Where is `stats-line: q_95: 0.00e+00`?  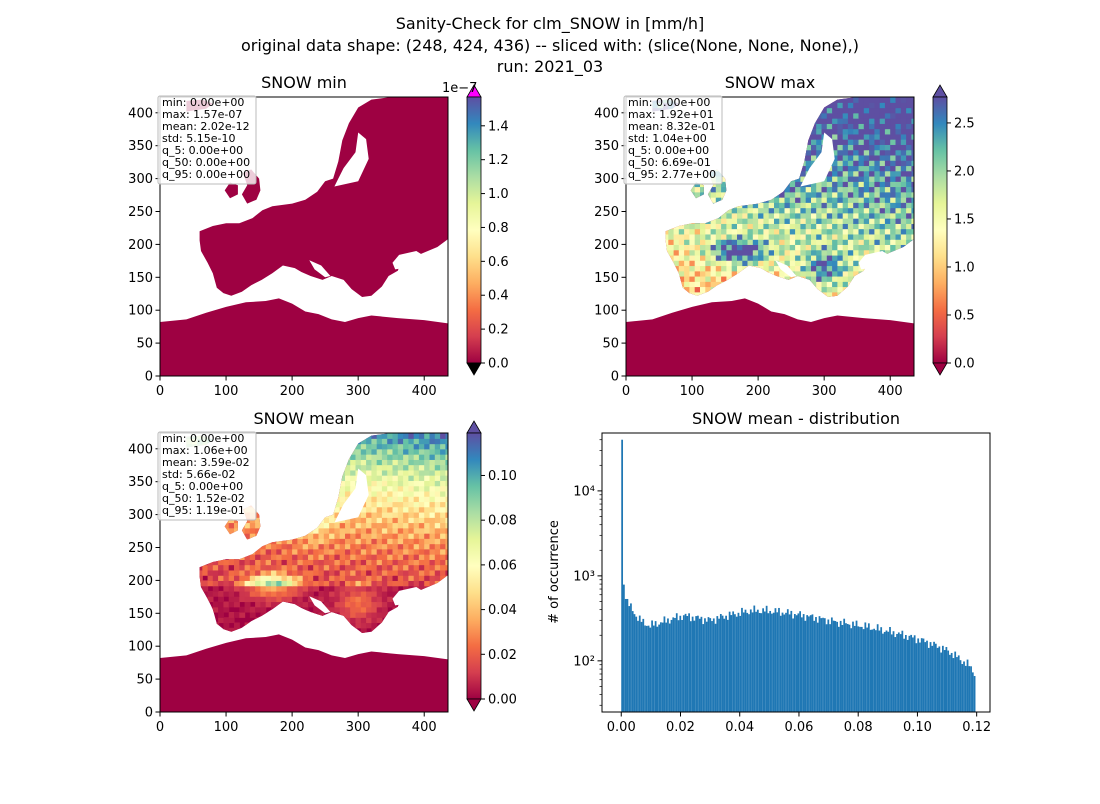
stats-line: q_95: 0.00e+00 is located at coordinates (206, 174).